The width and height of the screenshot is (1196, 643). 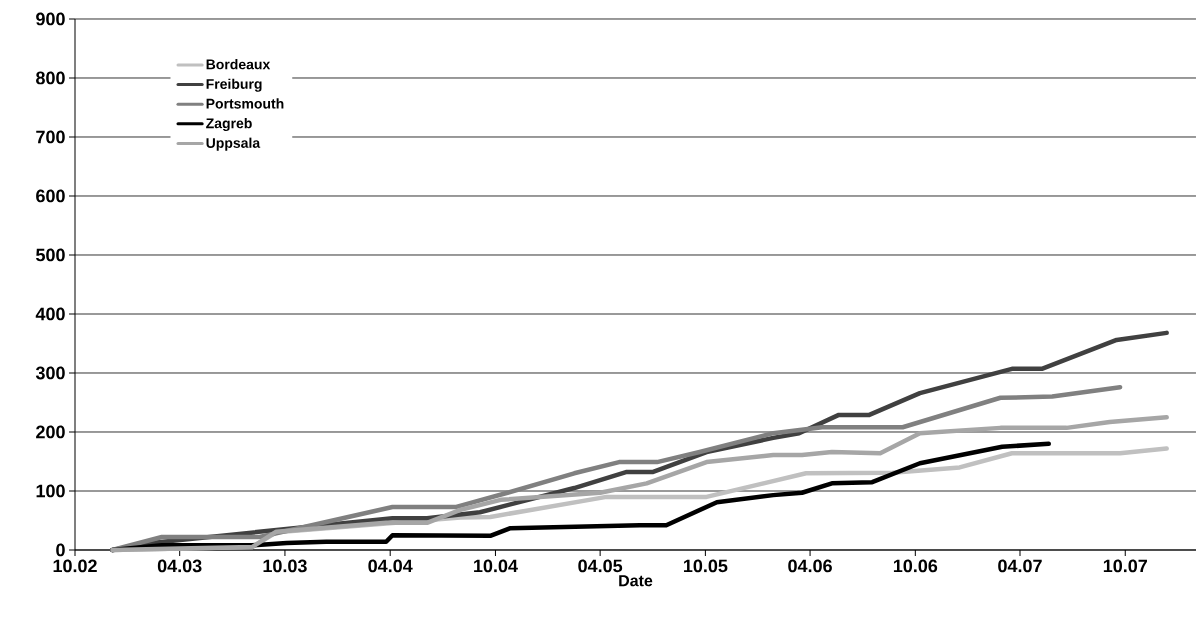 I want to click on x-axis-title: Date, so click(x=636, y=581).